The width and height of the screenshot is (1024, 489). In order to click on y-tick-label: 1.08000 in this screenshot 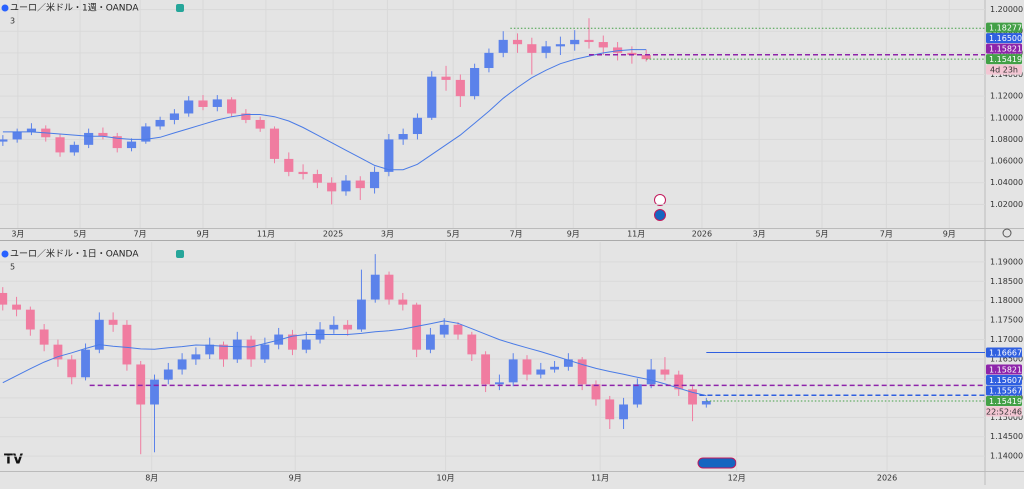, I will do `click(1006, 139)`.